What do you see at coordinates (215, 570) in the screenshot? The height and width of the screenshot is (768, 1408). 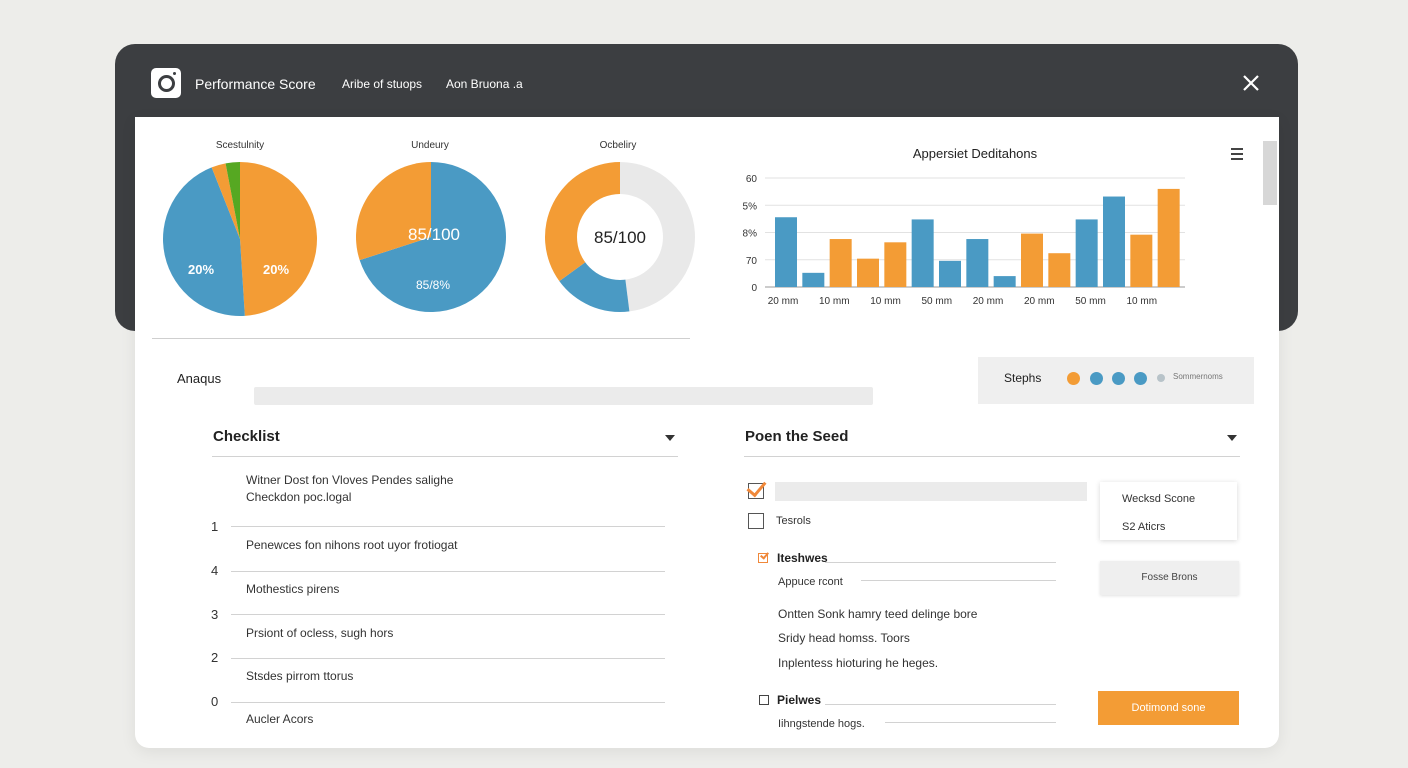 I see `checklist-number-2: 4` at bounding box center [215, 570].